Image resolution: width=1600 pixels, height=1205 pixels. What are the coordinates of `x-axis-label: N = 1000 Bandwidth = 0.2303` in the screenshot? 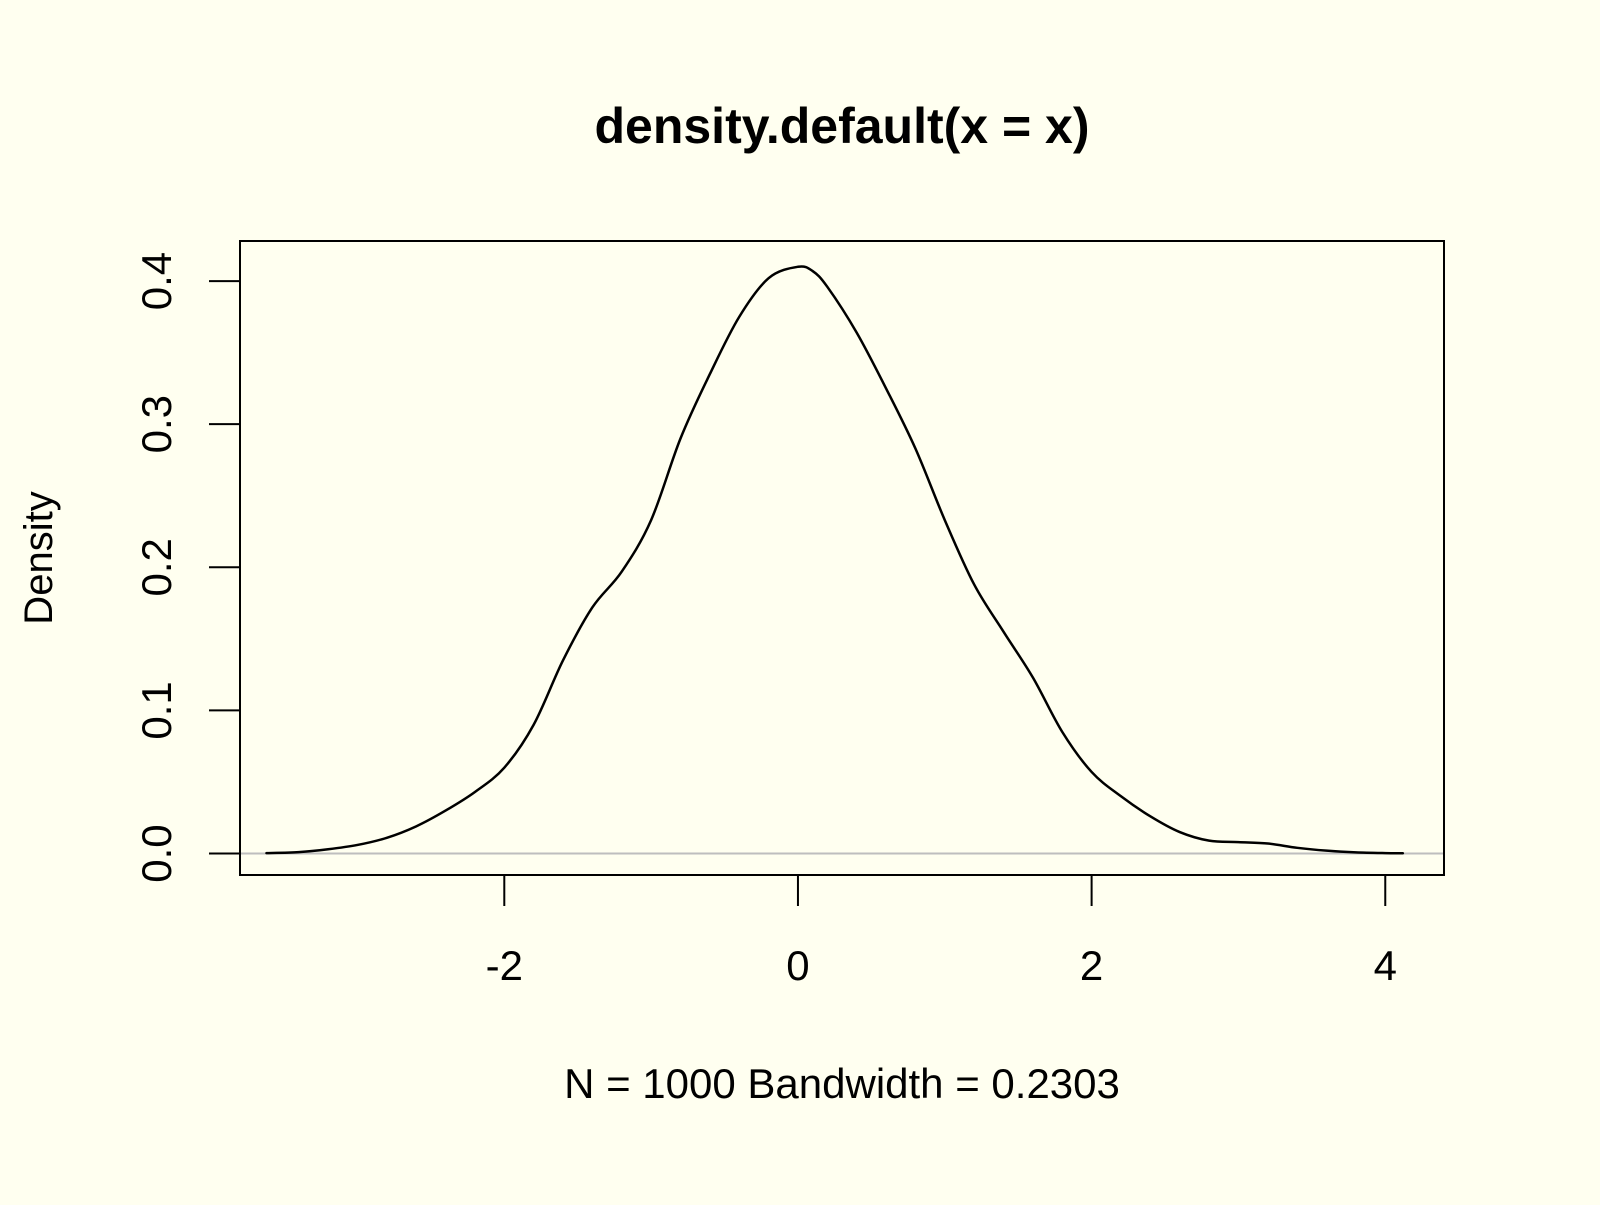 It's located at (842, 1083).